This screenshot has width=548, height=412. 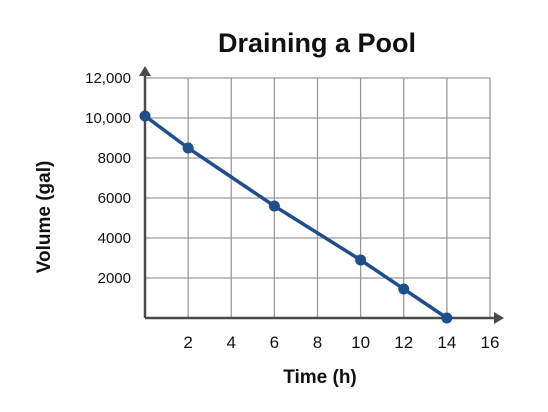 I want to click on x-axis-arrow, so click(x=499, y=318).